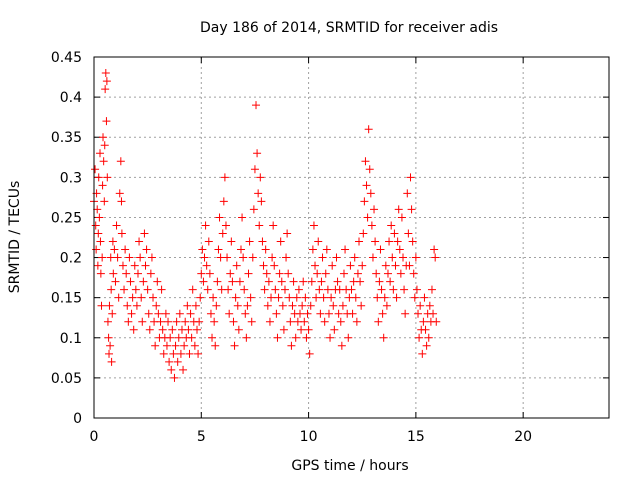 The width and height of the screenshot is (640, 480). What do you see at coordinates (66, 379) in the screenshot?
I see `y-tick-label: 0.05` at bounding box center [66, 379].